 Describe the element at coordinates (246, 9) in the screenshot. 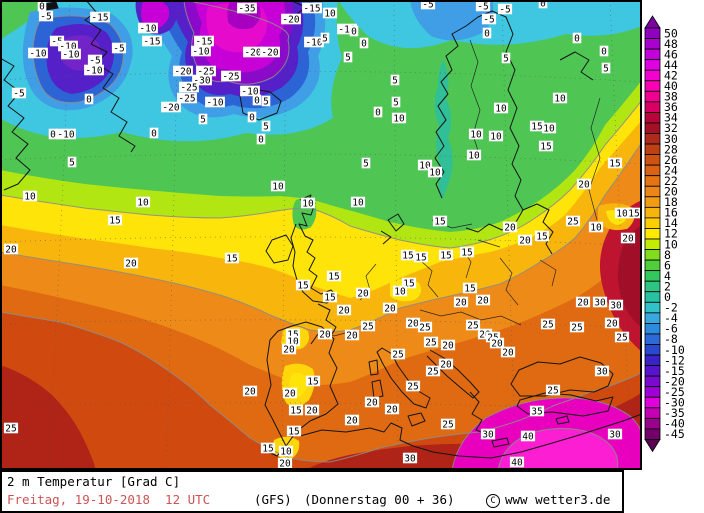

I see `temp-label: -35` at that location.